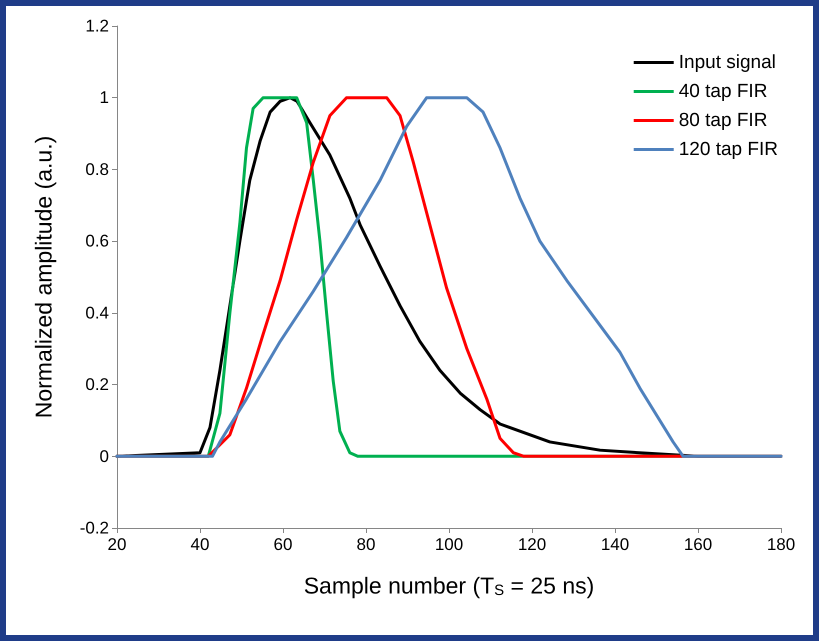 This screenshot has height=641, width=819. What do you see at coordinates (200, 544) in the screenshot?
I see `x-tick-label: 40` at bounding box center [200, 544].